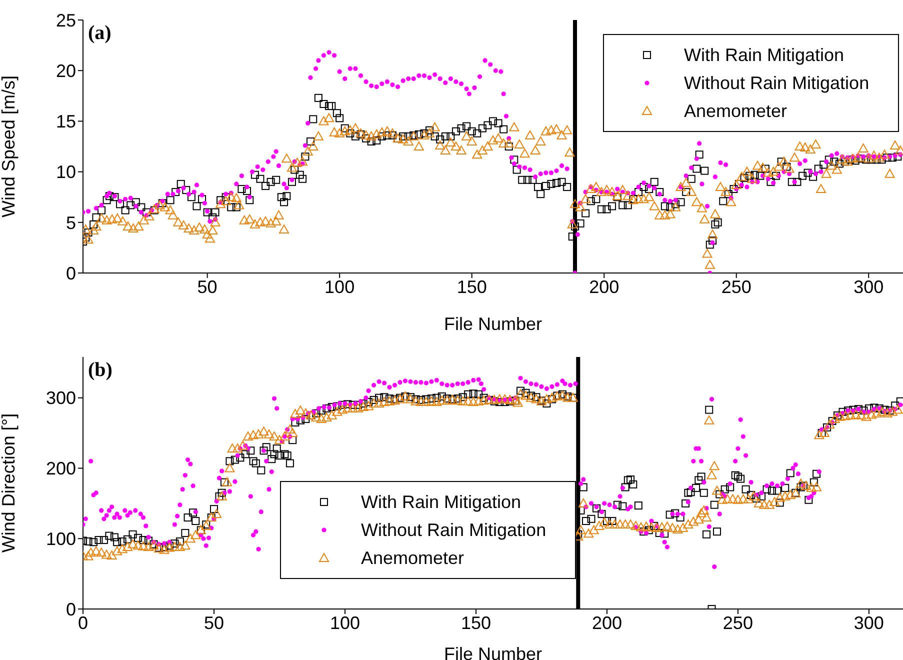 This screenshot has height=660, width=903. I want to click on y-tick-label: 200, so click(61, 468).